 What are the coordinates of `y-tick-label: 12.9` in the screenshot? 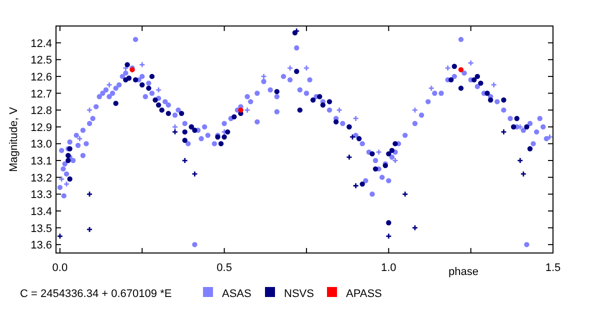 It's located at (41, 128).